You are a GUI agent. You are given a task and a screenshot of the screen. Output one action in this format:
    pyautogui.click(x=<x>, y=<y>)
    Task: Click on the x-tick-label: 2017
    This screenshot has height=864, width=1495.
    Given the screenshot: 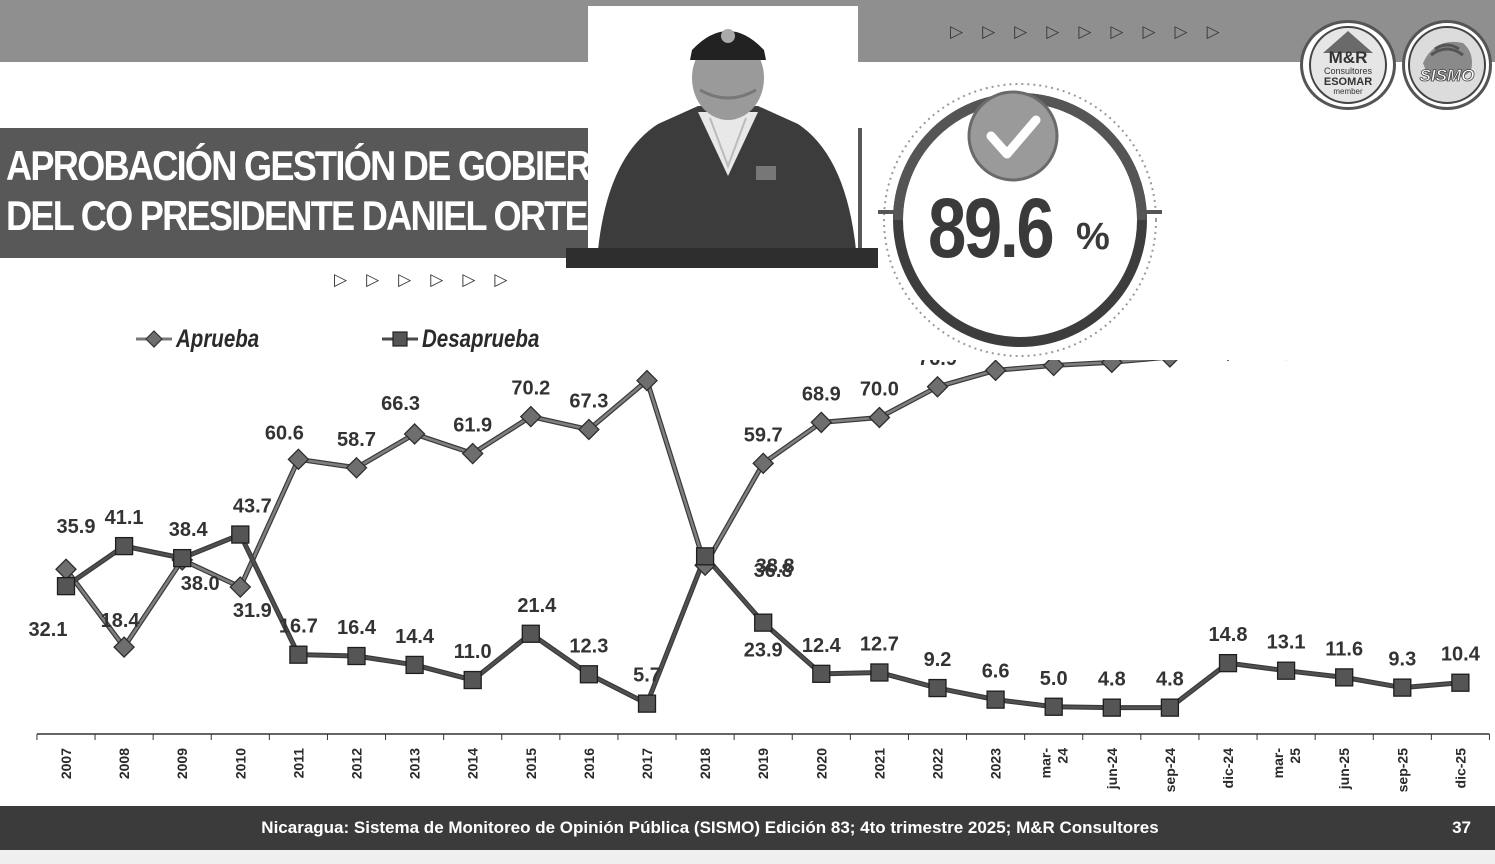 What is the action you would take?
    pyautogui.click(x=647, y=763)
    